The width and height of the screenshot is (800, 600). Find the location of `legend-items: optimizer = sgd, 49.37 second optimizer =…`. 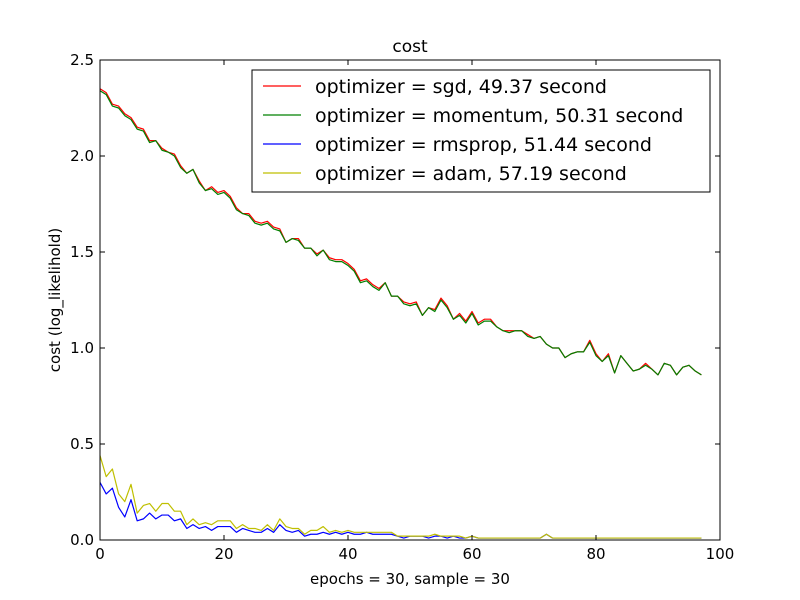

legend-items: optimizer = sgd, 49.37 second optimizer =… is located at coordinates (473, 130).